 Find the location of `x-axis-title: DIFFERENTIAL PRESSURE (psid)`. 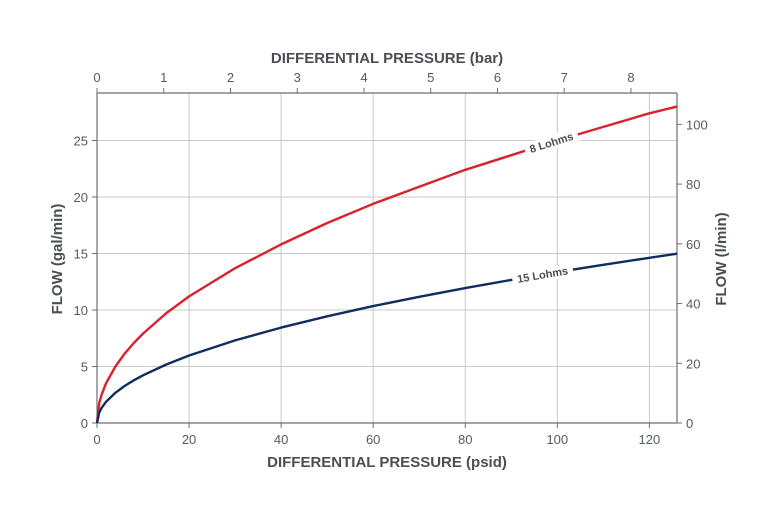

x-axis-title: DIFFERENTIAL PRESSURE (psid) is located at coordinates (387, 462).